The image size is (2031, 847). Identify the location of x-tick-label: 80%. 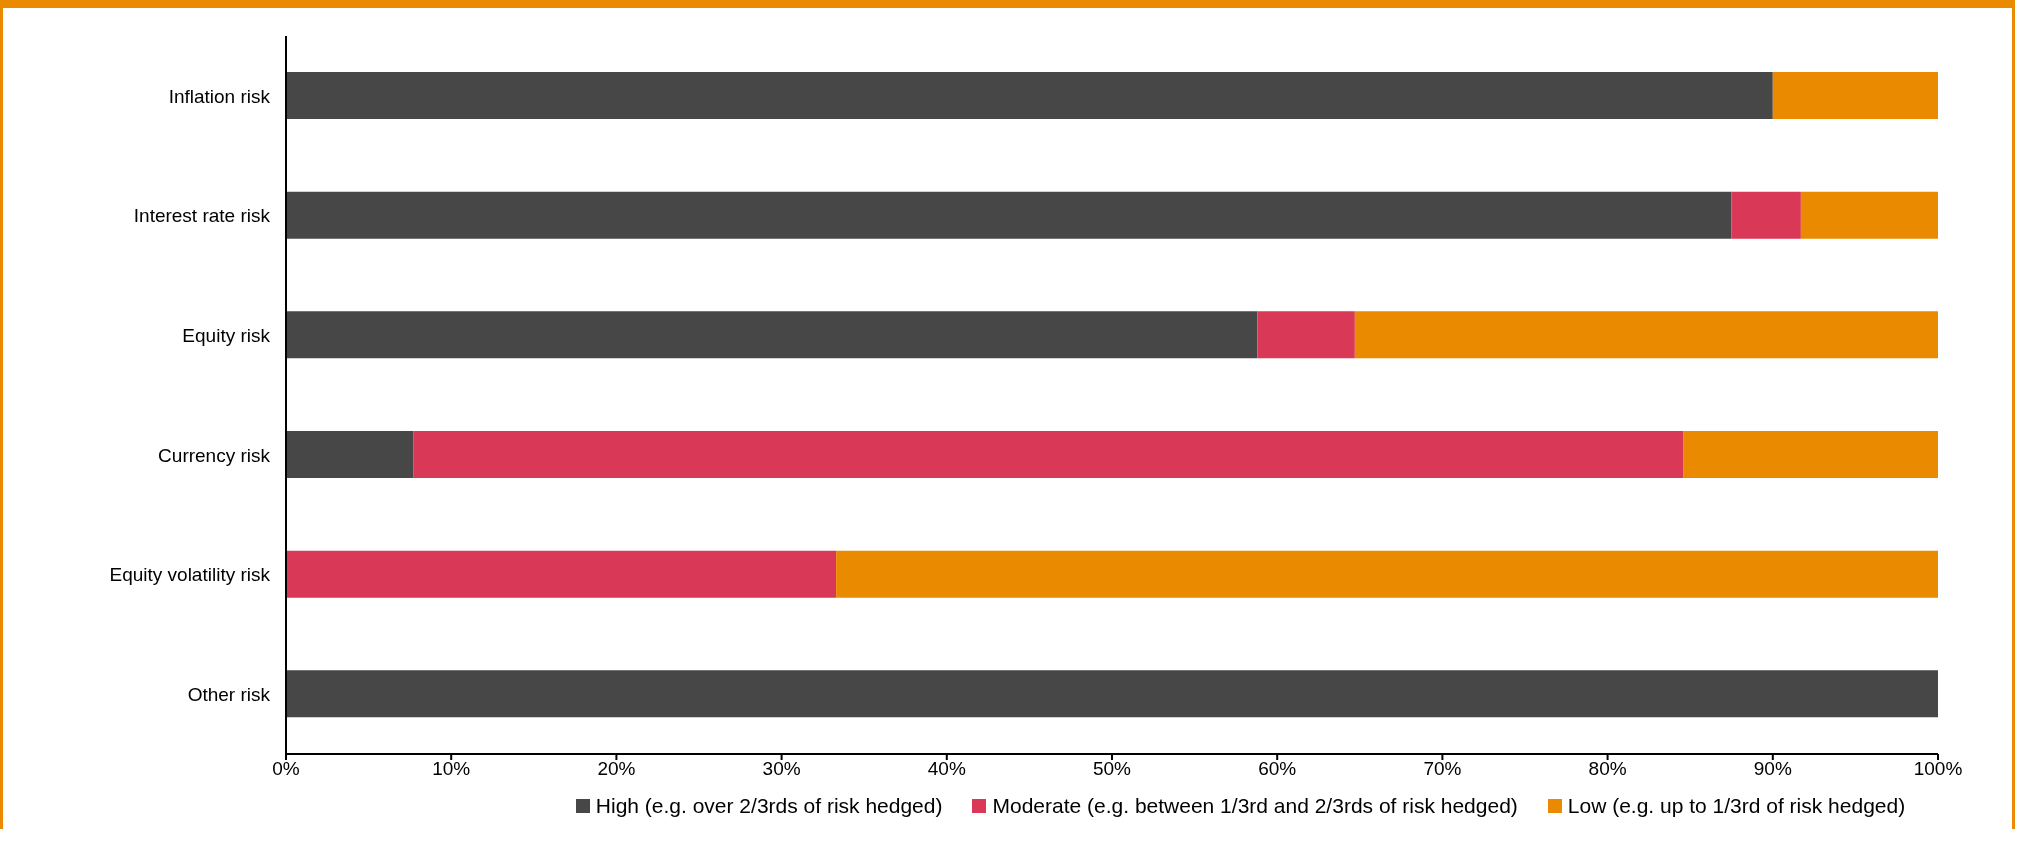
(1607, 769).